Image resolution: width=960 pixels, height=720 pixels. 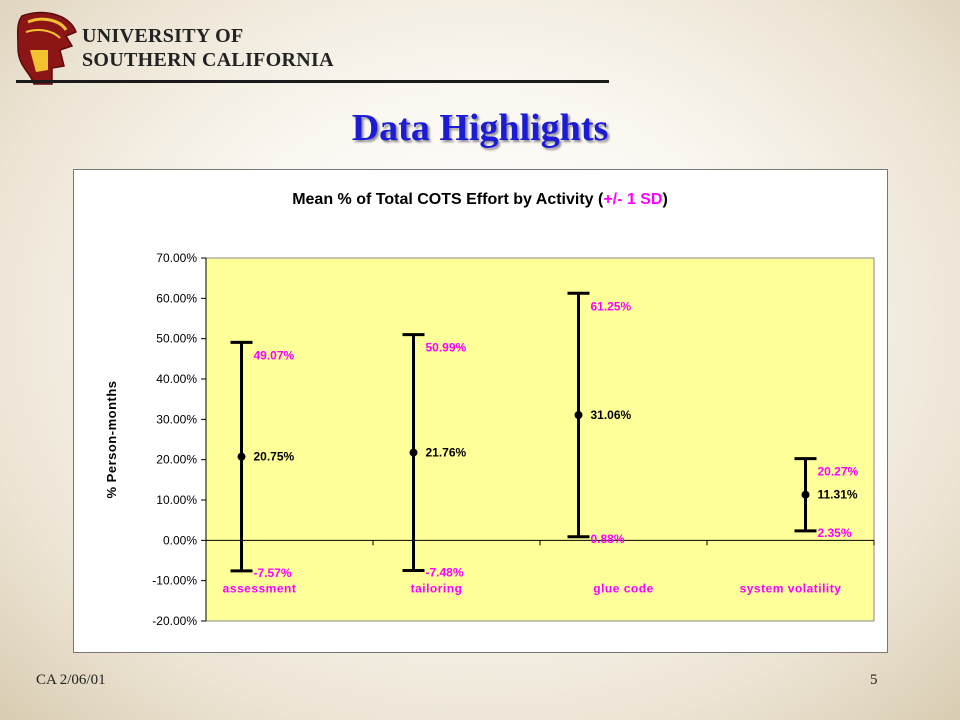 I want to click on header-rule, so click(x=312, y=81).